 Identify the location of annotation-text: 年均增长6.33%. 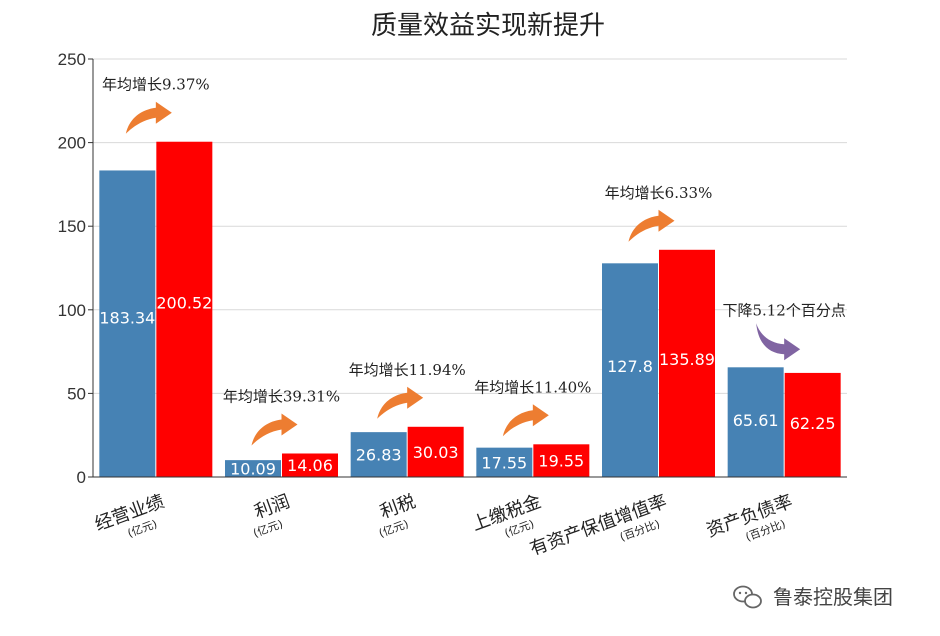
(659, 193).